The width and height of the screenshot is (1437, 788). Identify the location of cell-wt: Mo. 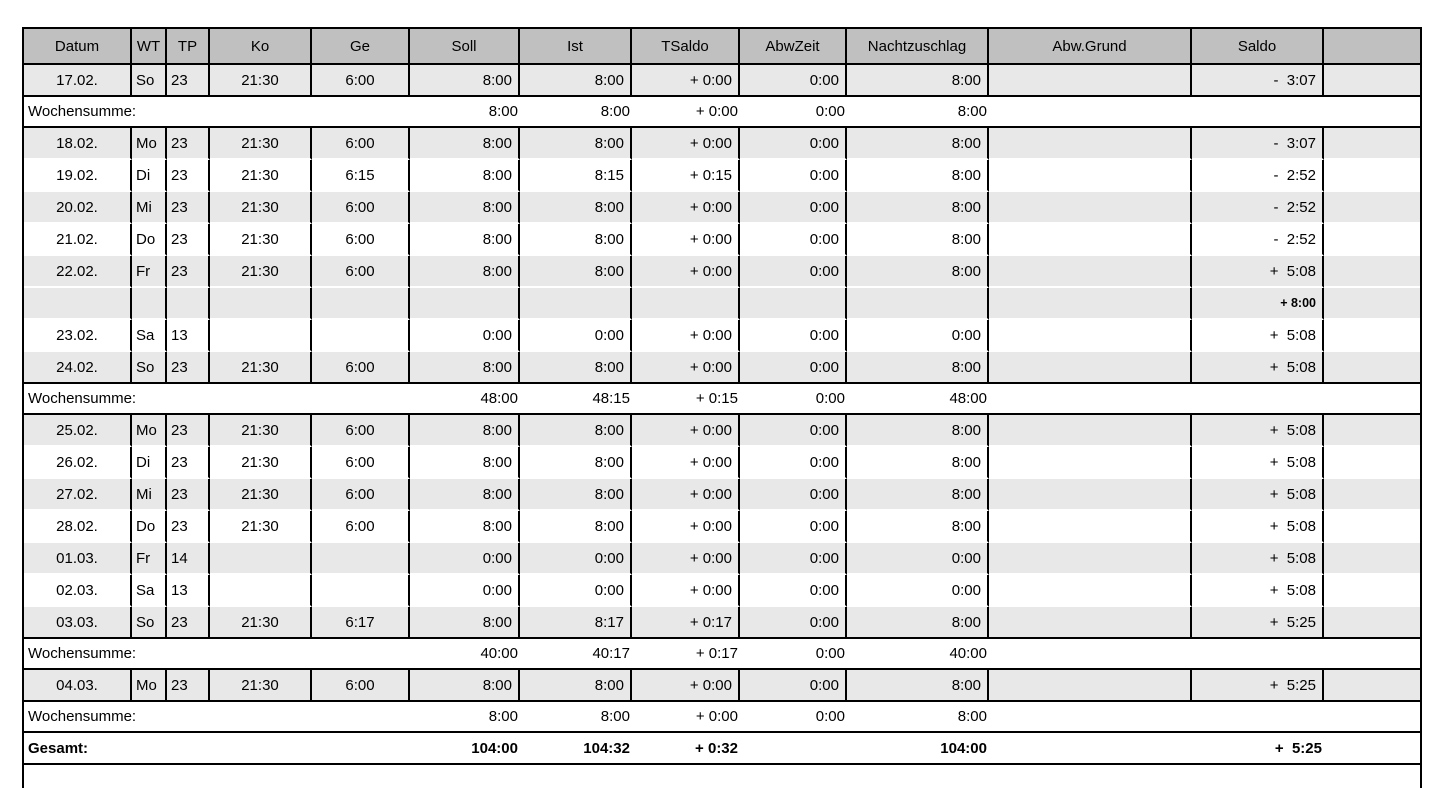
(149, 685).